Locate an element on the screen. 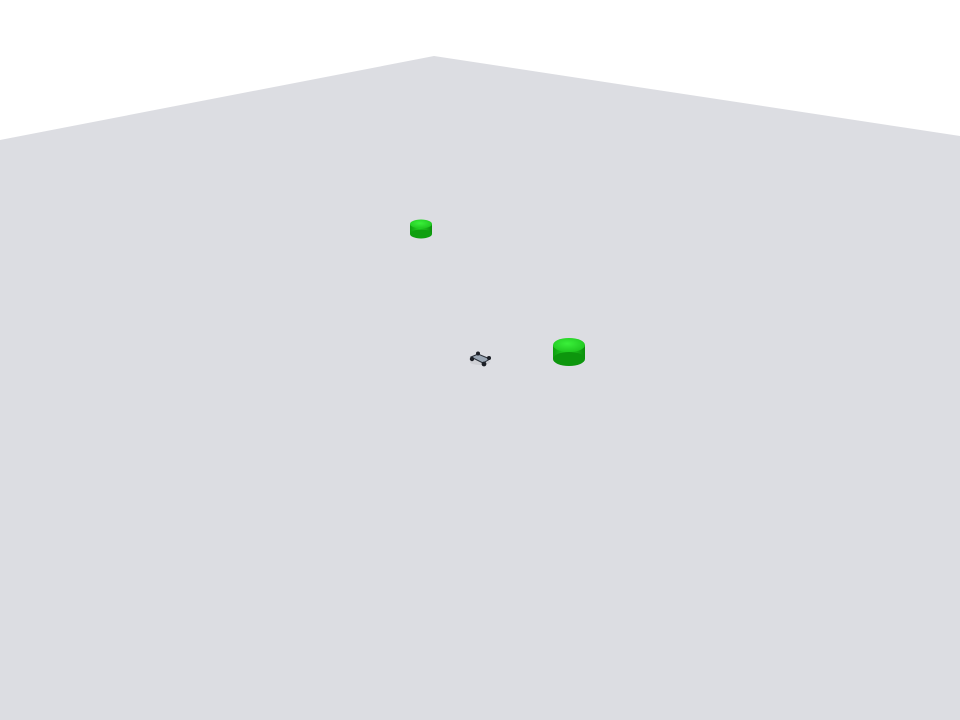  target-cylinder-near is located at coordinates (569, 352).